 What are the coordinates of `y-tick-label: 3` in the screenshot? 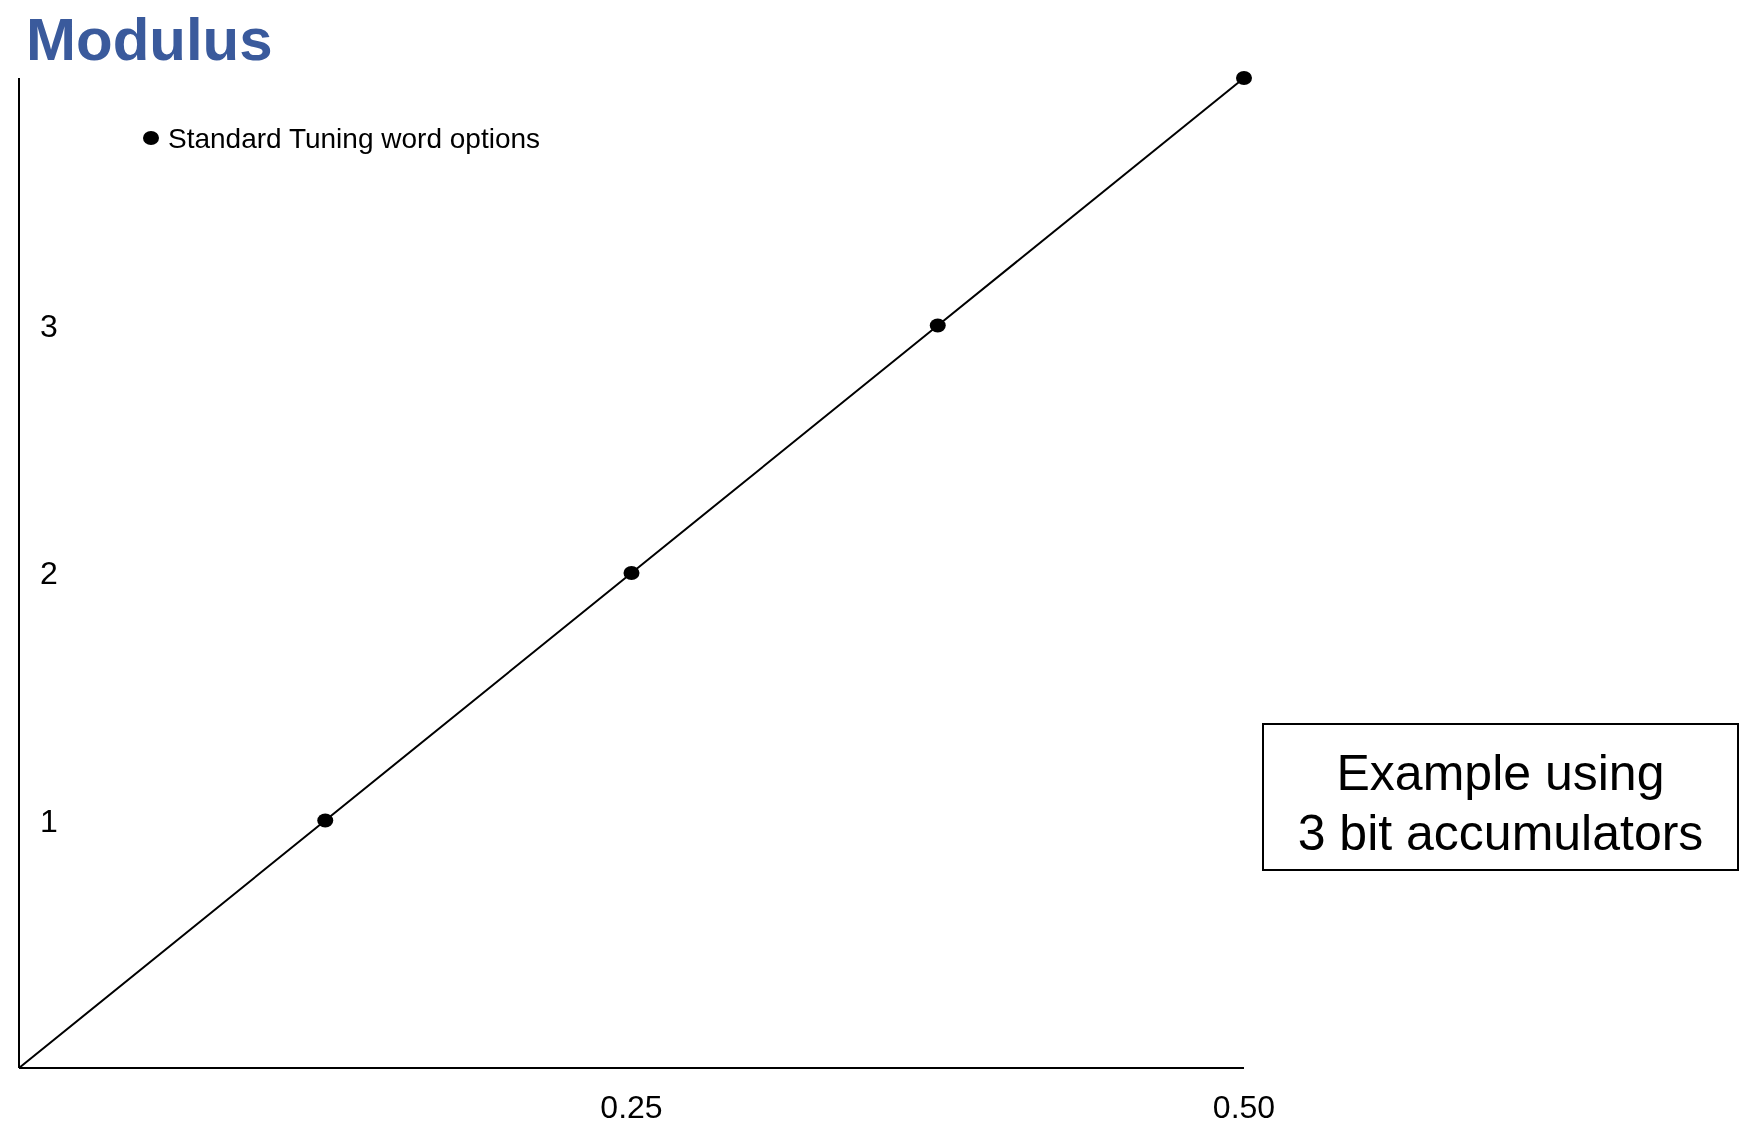 It's located at (49, 325).